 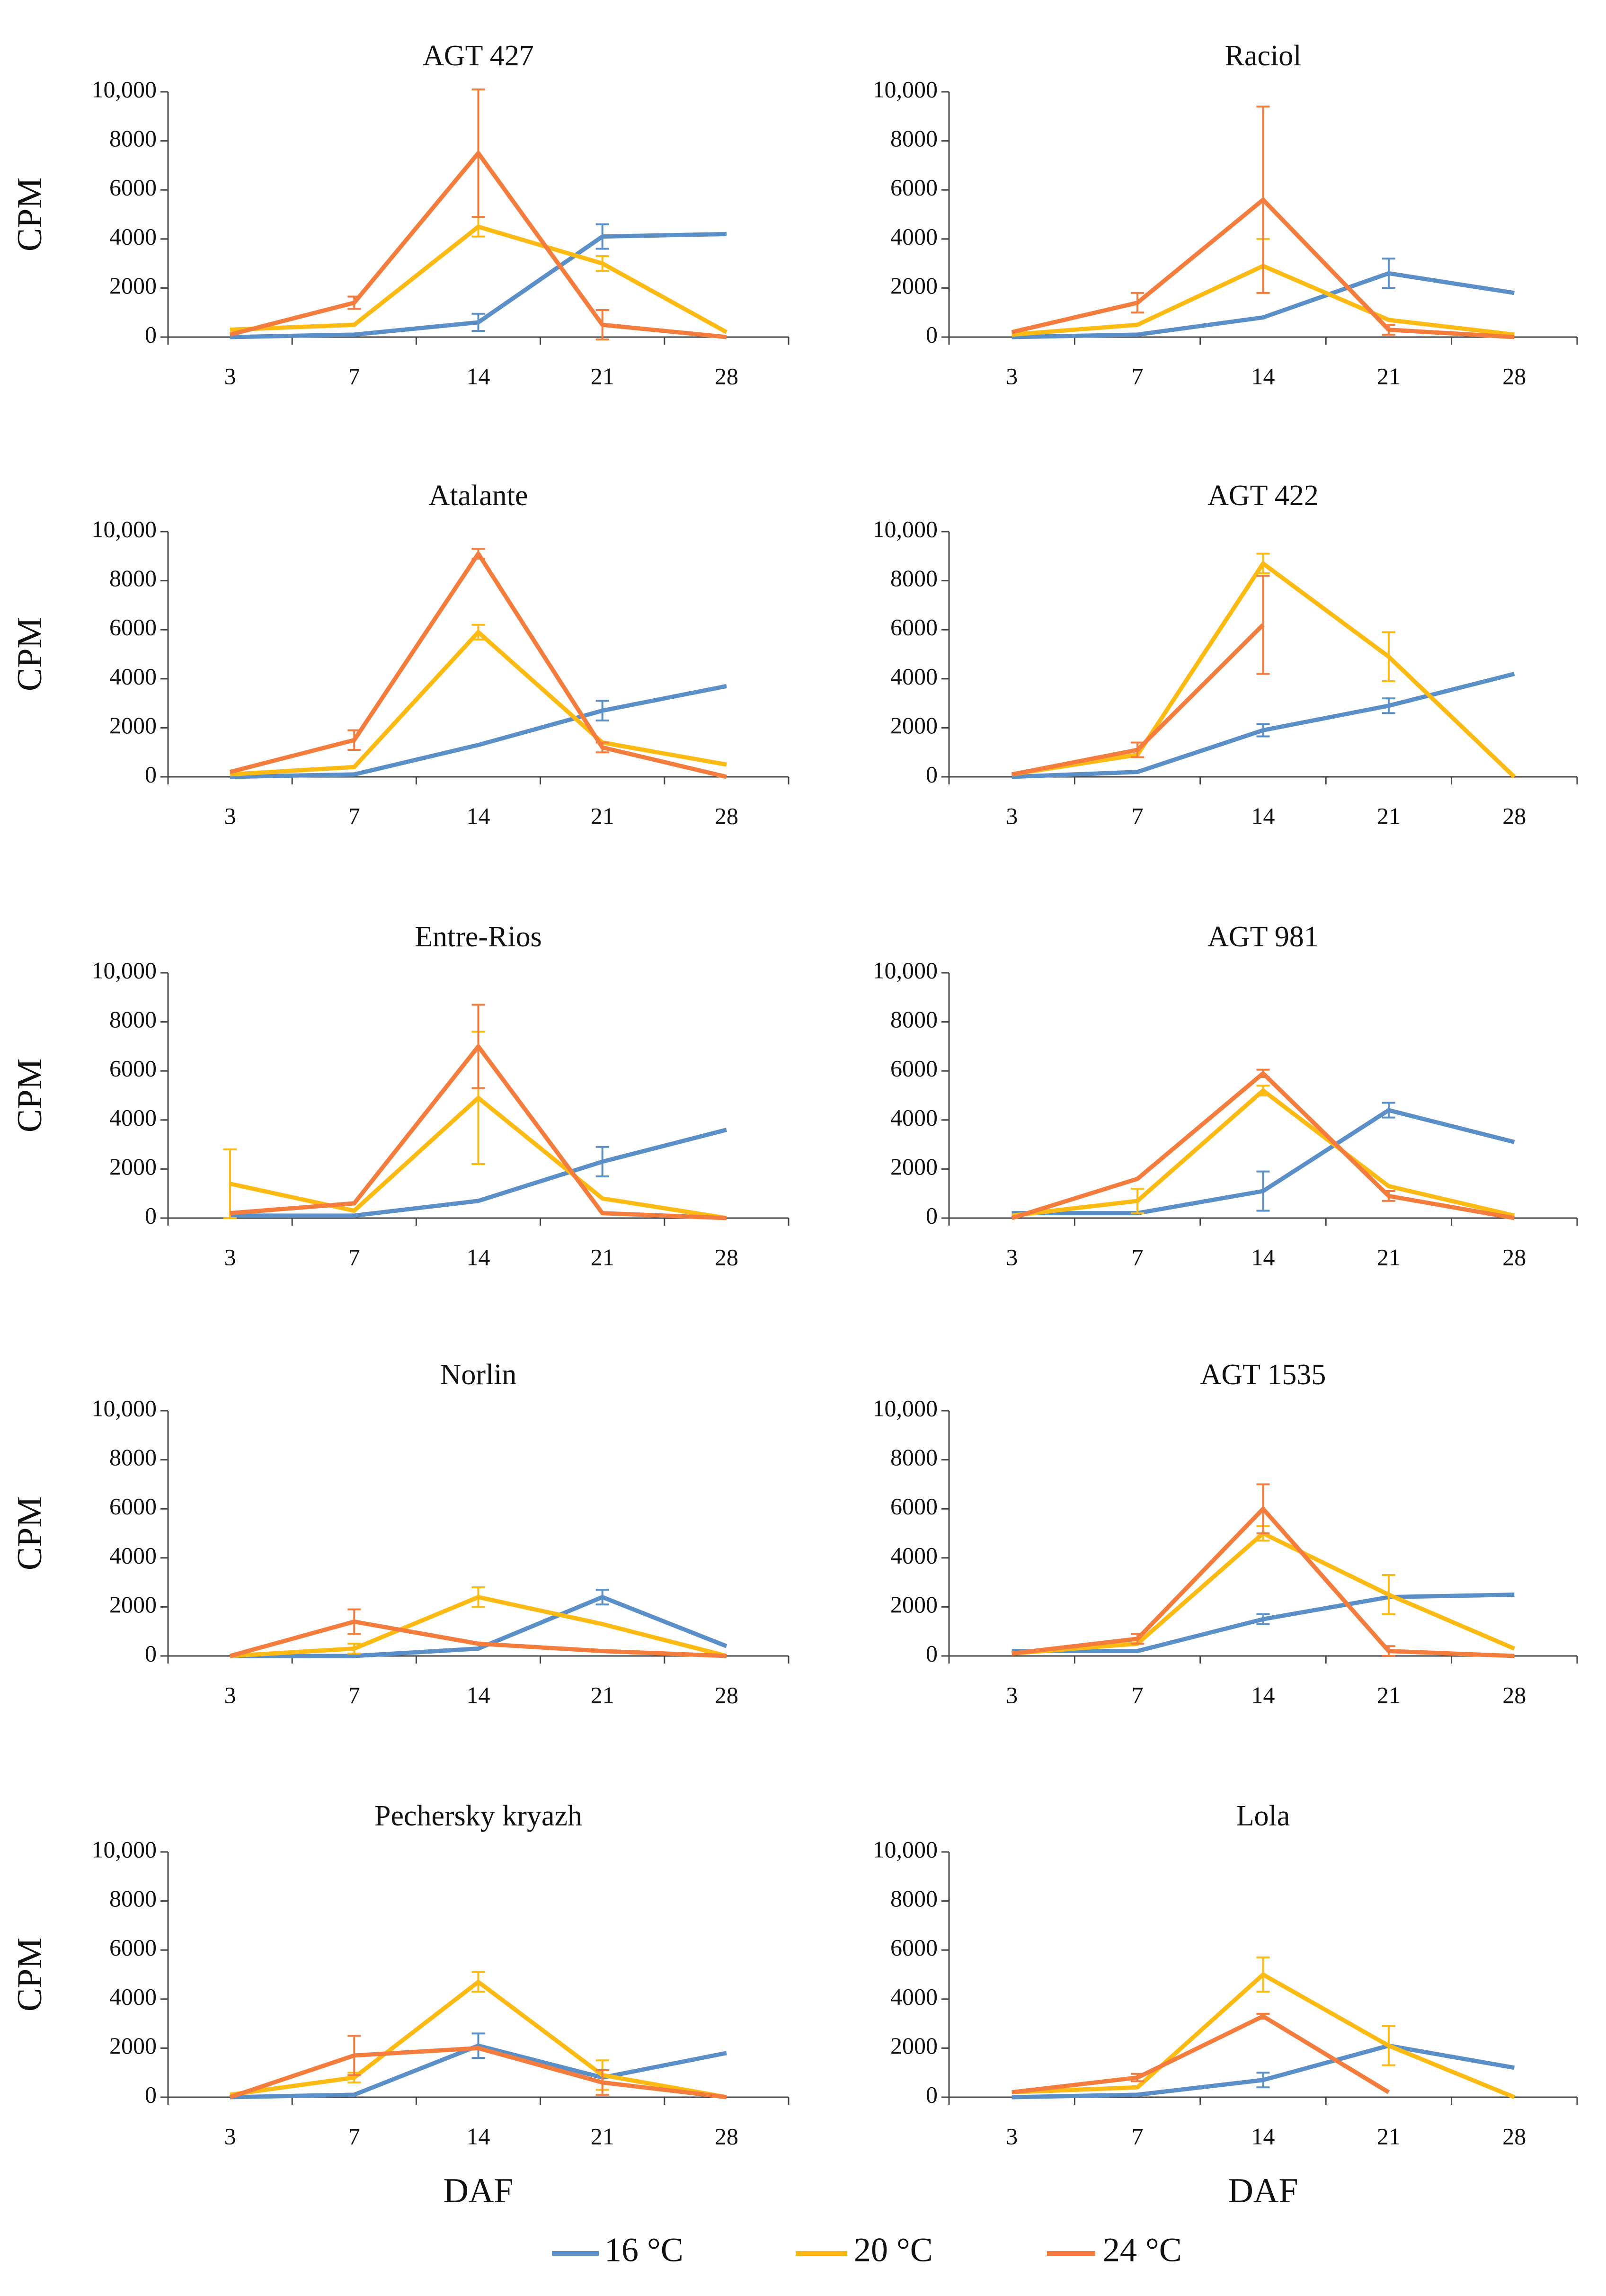 What do you see at coordinates (478, 1375) in the screenshot?
I see `chart-title: Norlin` at bounding box center [478, 1375].